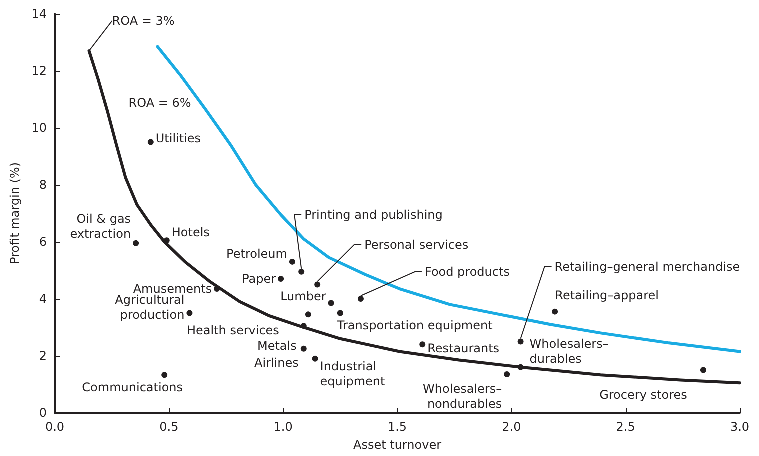  What do you see at coordinates (133, 387) in the screenshot?
I see `annotation: Communications` at bounding box center [133, 387].